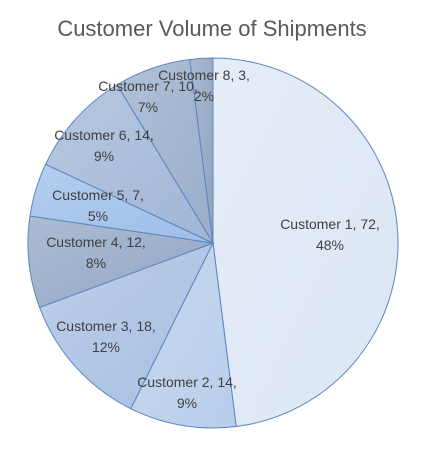 This screenshot has height=452, width=433. I want to click on data-label-2: Customer 2, 14, 9%, so click(187, 392).